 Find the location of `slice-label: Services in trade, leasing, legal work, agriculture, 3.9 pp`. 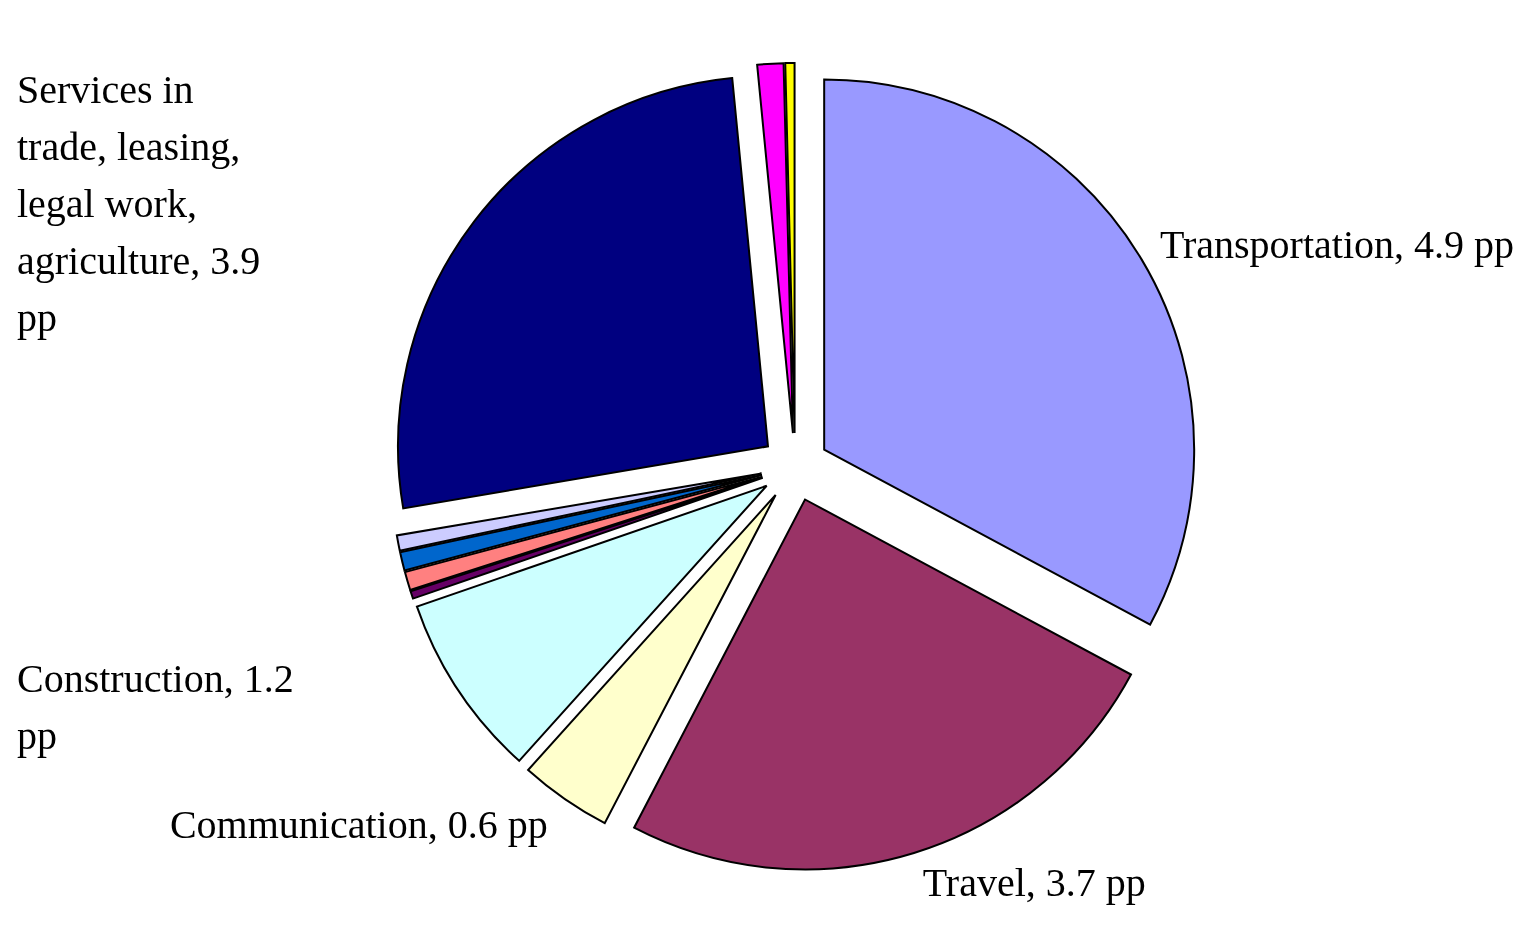

slice-label: Services in trade, leasing, legal work, agriculture, 3.9 pp is located at coordinates (139, 204).